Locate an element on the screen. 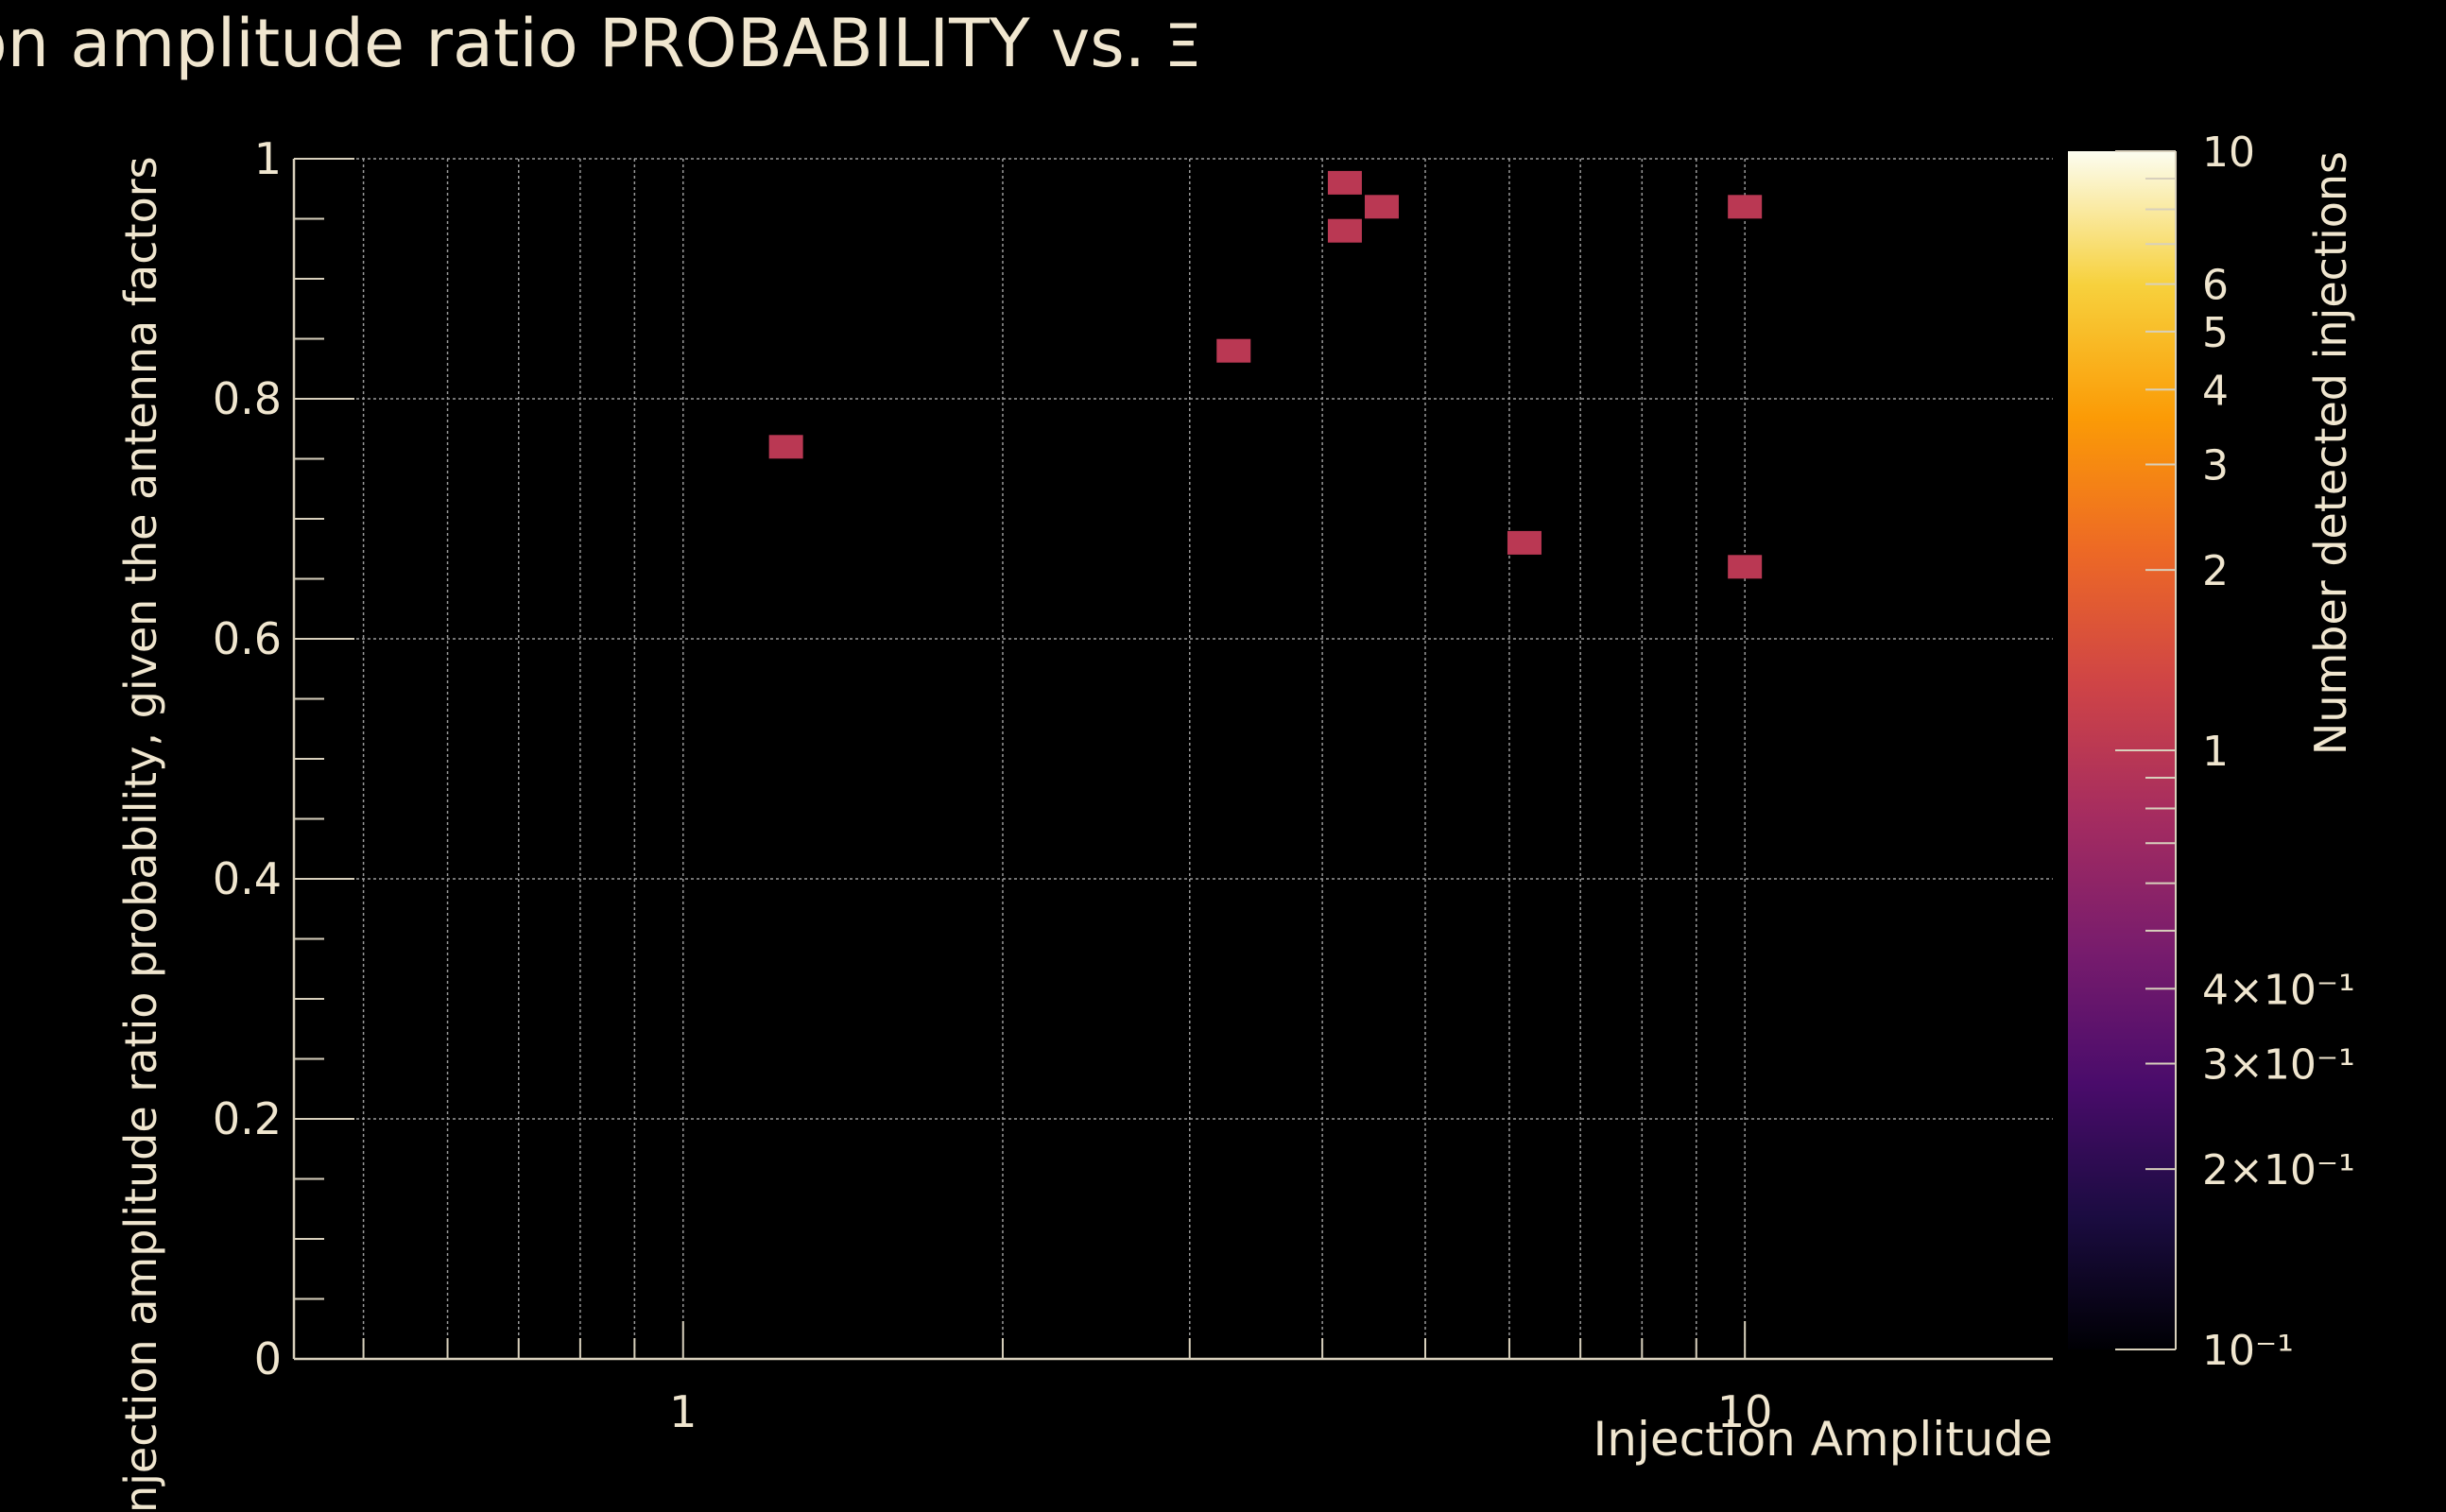  colorbar-tick-label: 4 is located at coordinates (2215, 391).